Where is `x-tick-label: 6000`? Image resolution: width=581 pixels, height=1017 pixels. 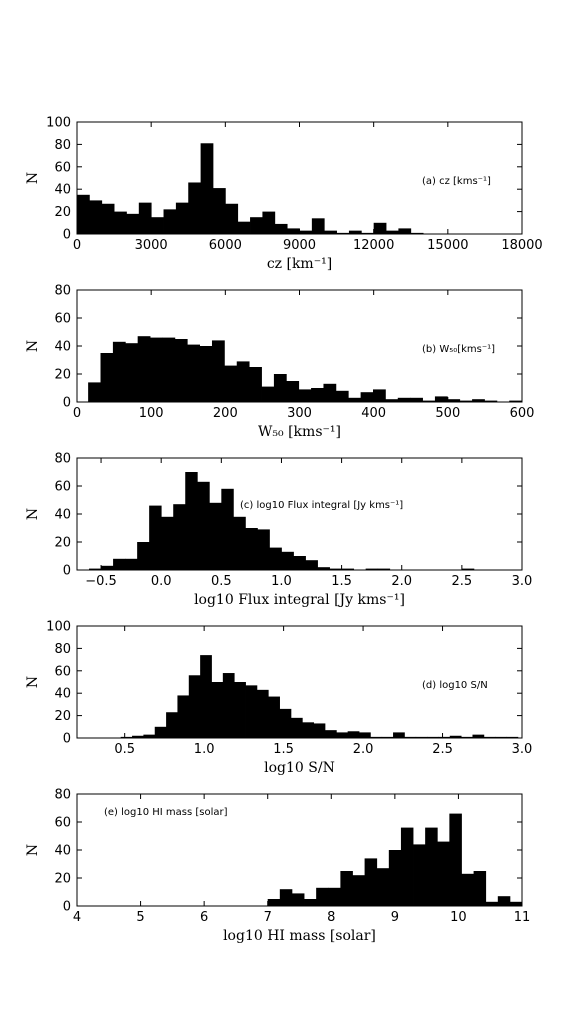
x-tick-label: 6000 is located at coordinates (225, 245).